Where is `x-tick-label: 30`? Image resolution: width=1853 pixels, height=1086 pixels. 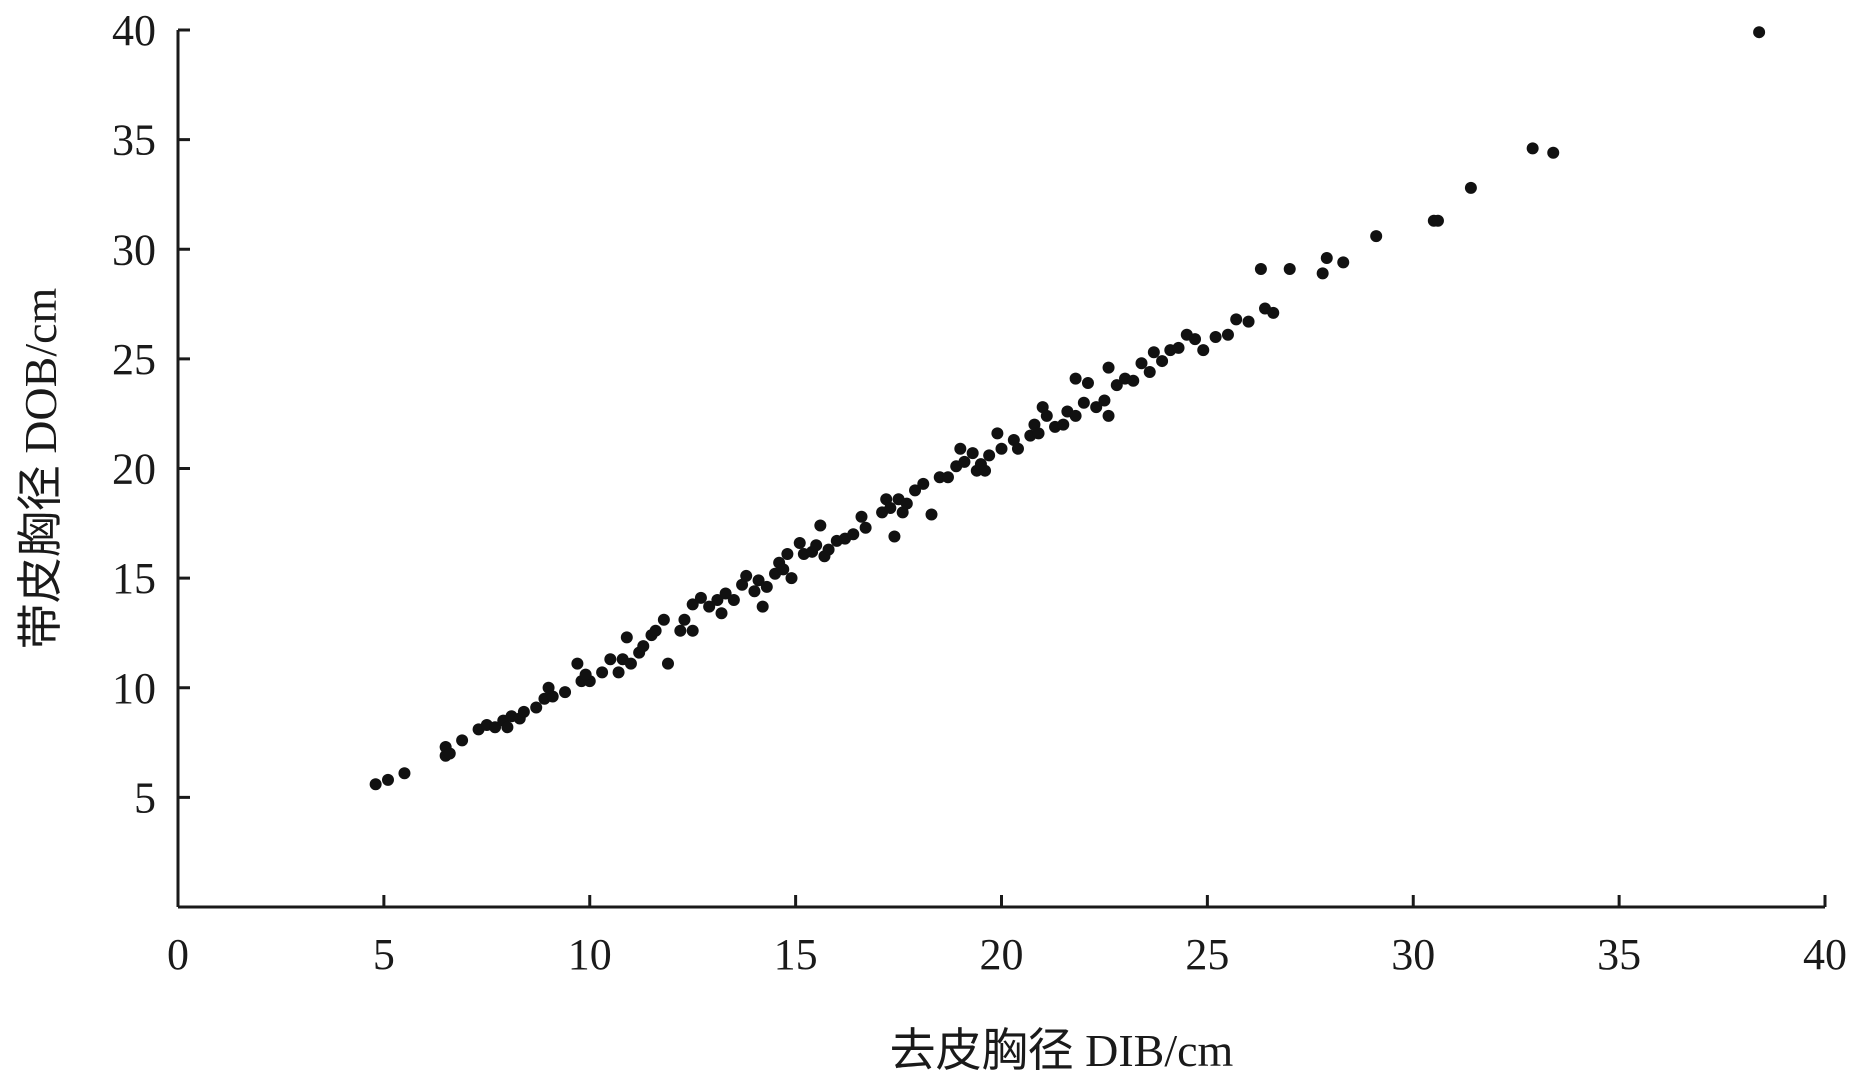 x-tick-label: 30 is located at coordinates (1413, 954).